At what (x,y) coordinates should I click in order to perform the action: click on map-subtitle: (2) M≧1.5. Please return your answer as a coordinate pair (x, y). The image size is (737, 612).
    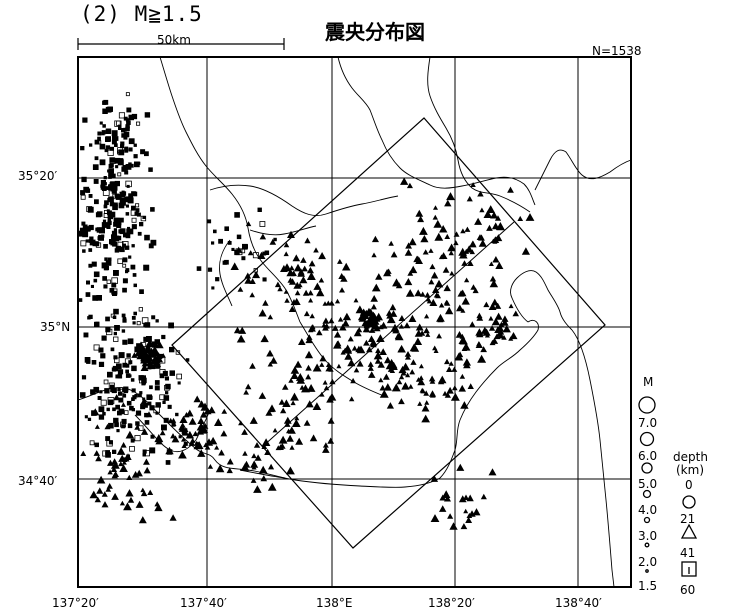
    Looking at the image, I should click on (141, 14).